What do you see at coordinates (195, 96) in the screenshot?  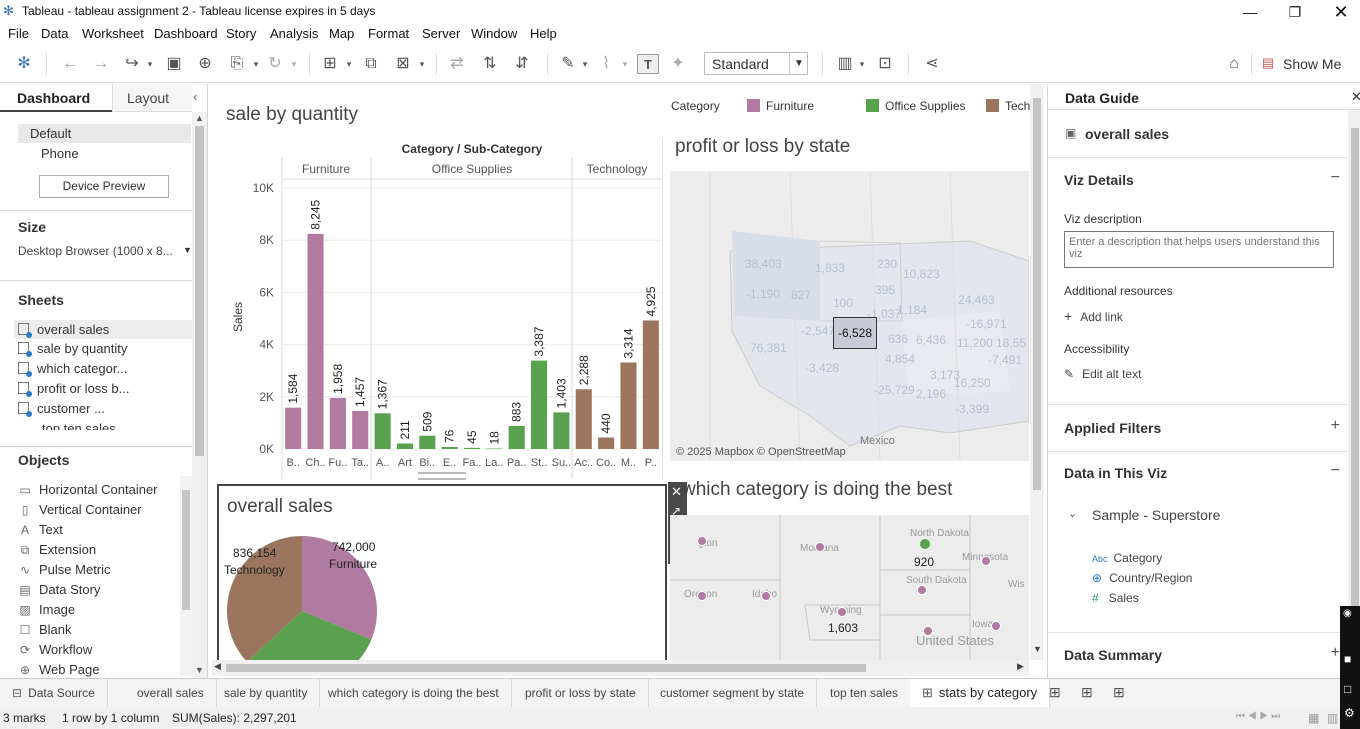 I see `collapse-panel-icon: ‹` at bounding box center [195, 96].